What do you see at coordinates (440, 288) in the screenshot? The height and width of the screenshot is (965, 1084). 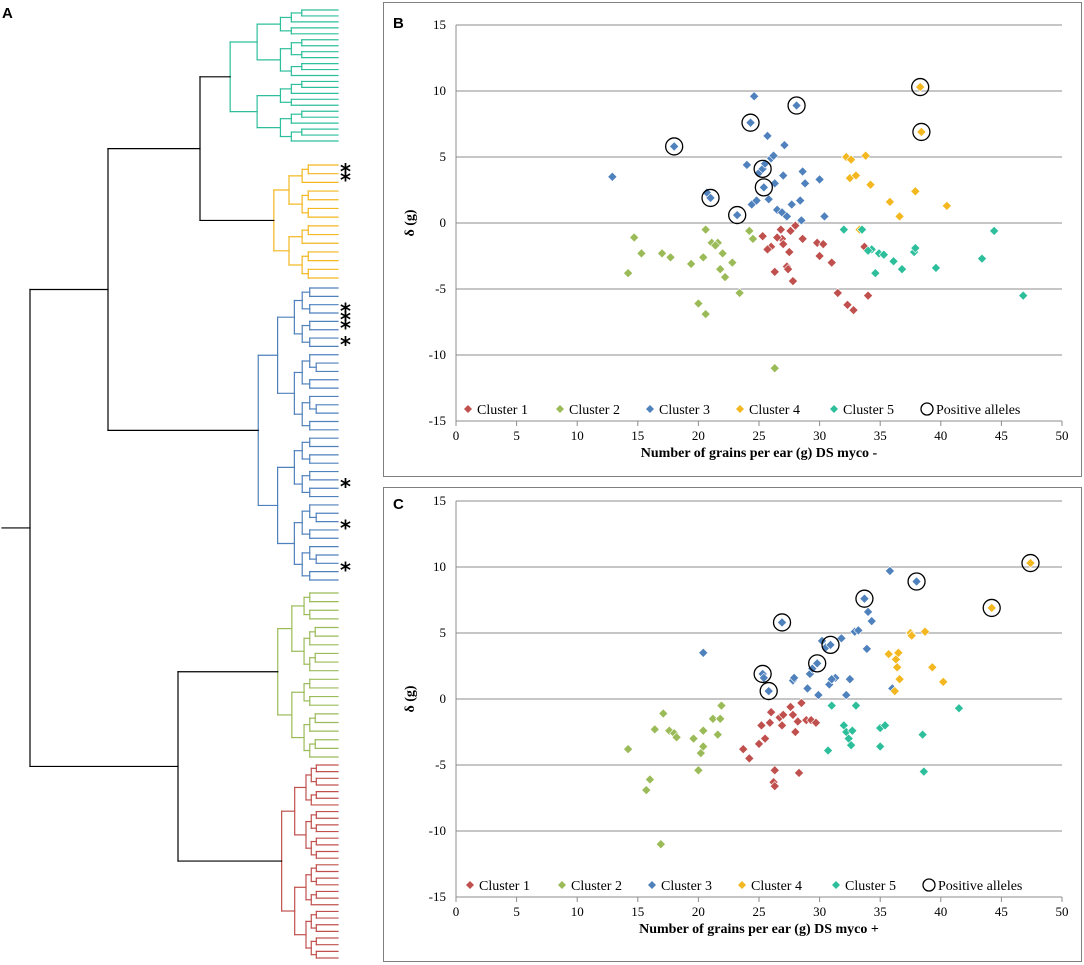 I see `y-tick-label: -5` at bounding box center [440, 288].